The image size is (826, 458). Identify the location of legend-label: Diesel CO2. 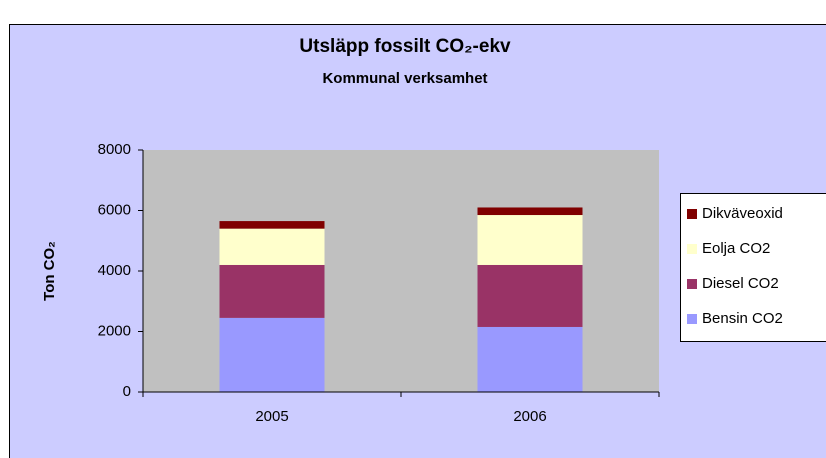
(740, 283).